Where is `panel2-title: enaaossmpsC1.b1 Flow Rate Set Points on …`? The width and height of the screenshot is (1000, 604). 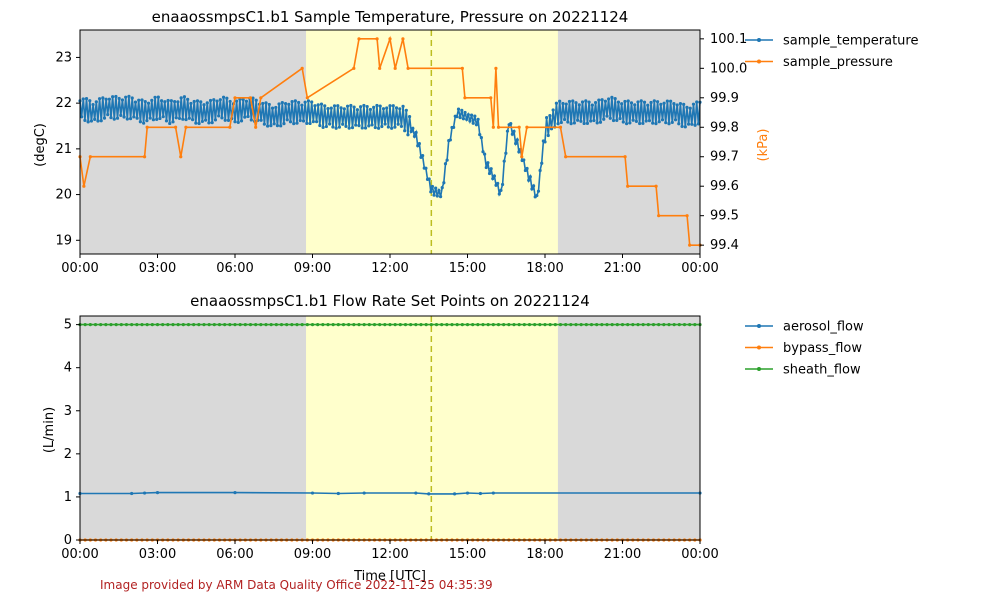
panel2-title: enaaossmpsC1.b1 Flow Rate Set Points on … is located at coordinates (390, 301).